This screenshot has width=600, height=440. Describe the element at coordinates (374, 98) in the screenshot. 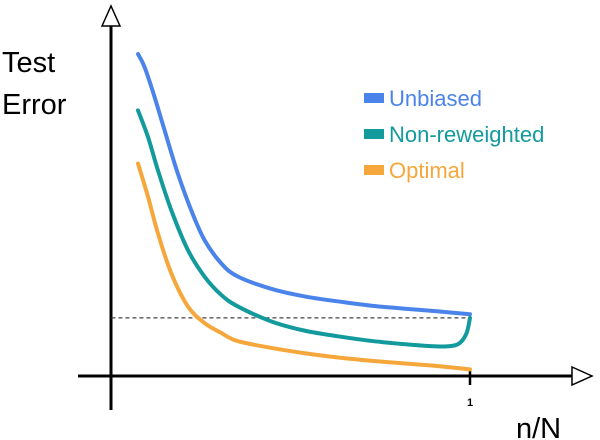

I see `legend-swatch-unbiased` at that location.